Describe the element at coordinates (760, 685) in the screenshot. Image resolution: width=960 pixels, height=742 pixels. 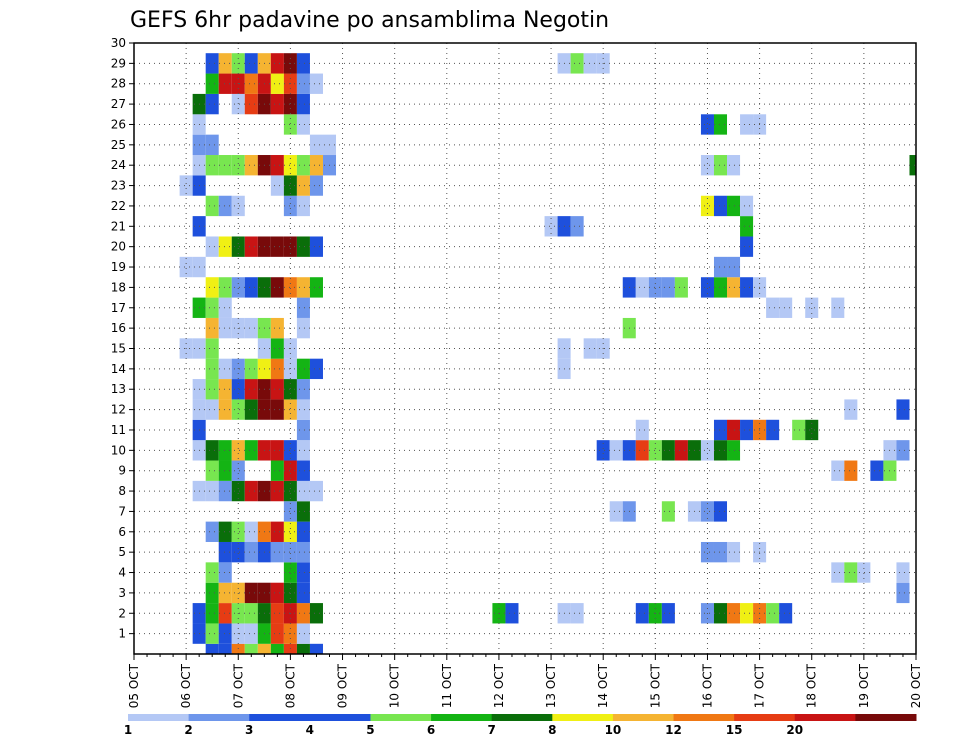
I see `x-tick-label: 17 OCT` at that location.